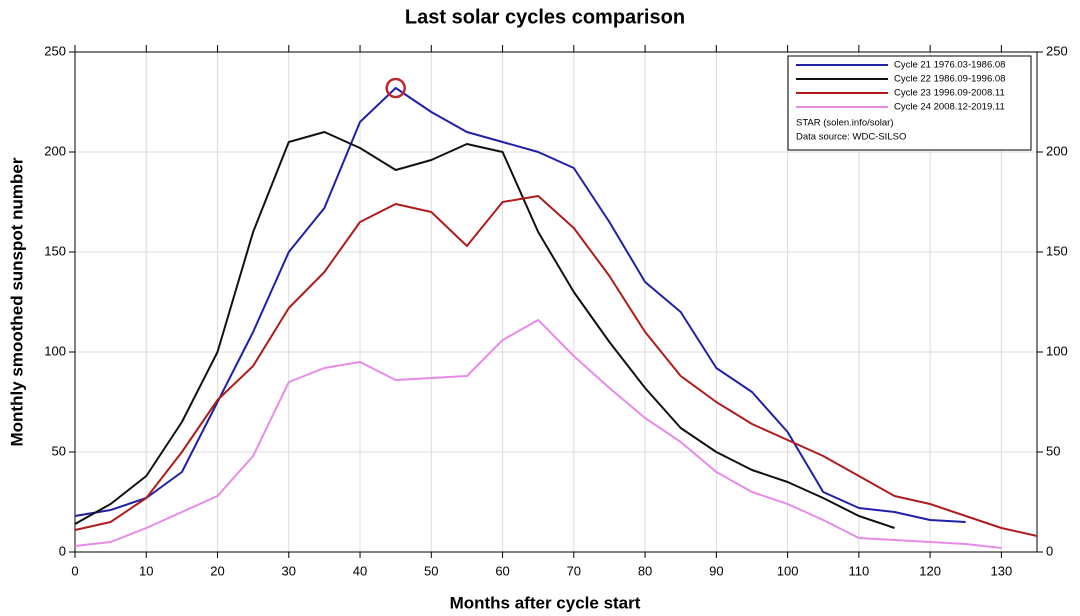  Describe the element at coordinates (1053, 450) in the screenshot. I see `y2-tick-label: 50` at that location.